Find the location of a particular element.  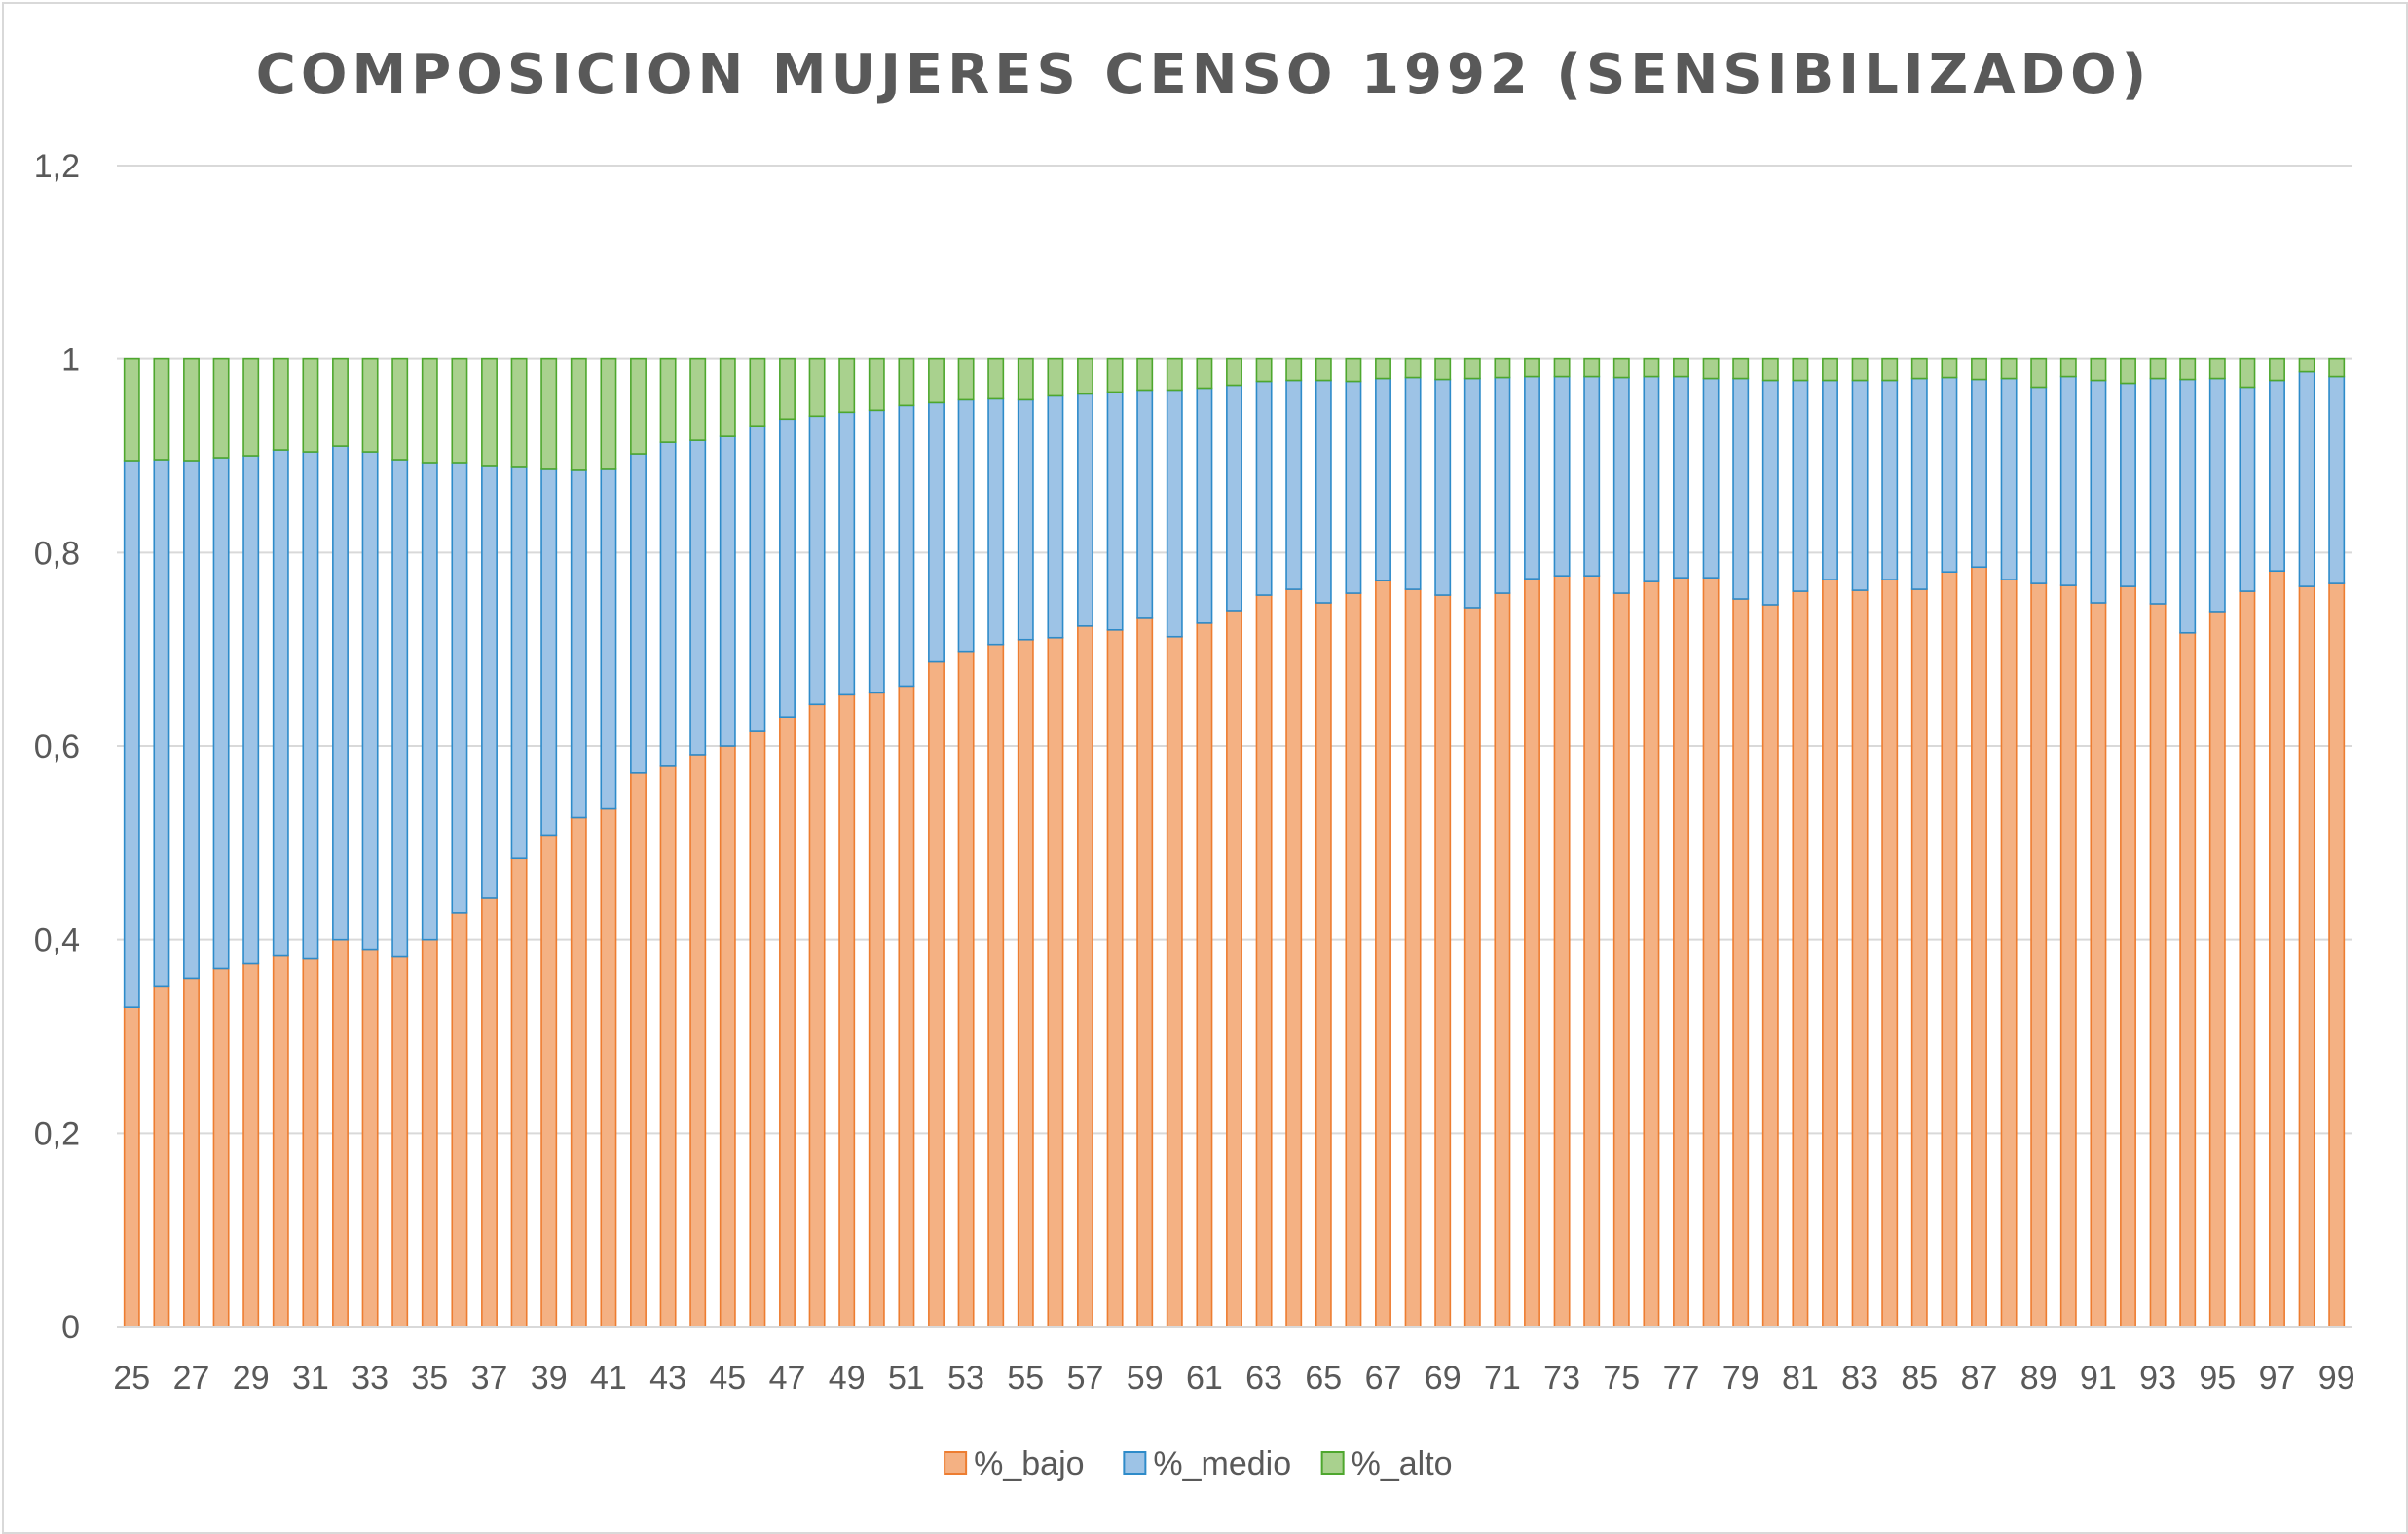

x-tick-label: 91 is located at coordinates (2098, 1378).